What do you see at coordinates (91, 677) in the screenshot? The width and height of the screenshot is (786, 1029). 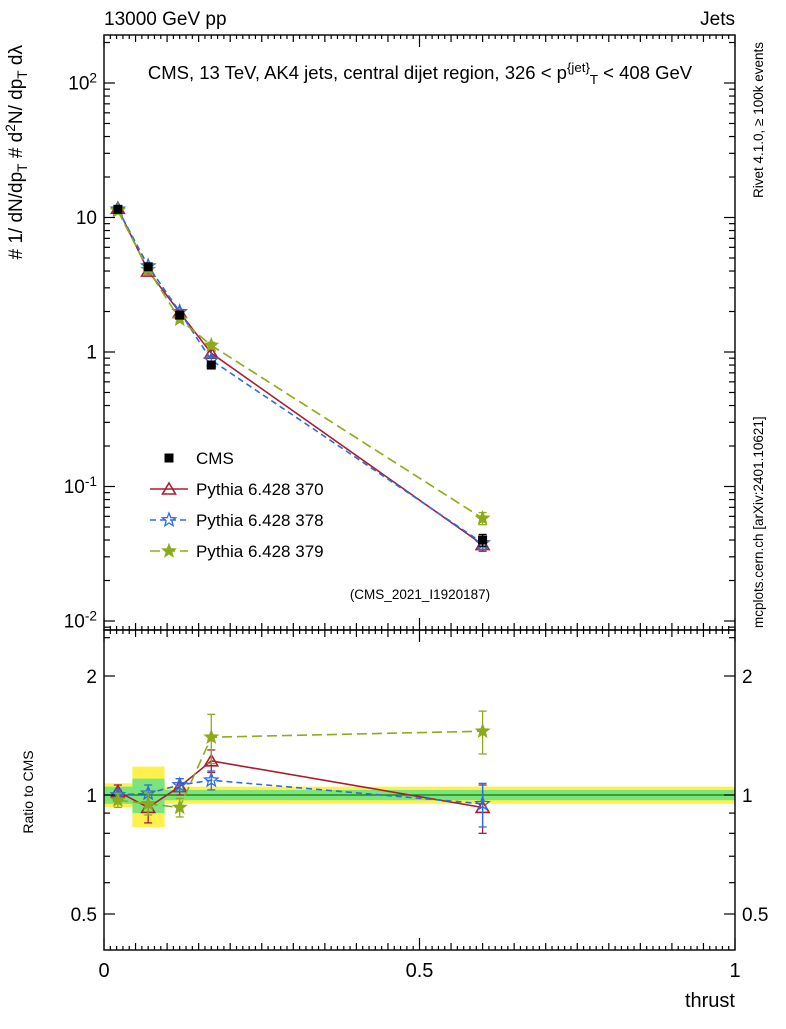 I see `ratio-tick-label: 2` at bounding box center [91, 677].